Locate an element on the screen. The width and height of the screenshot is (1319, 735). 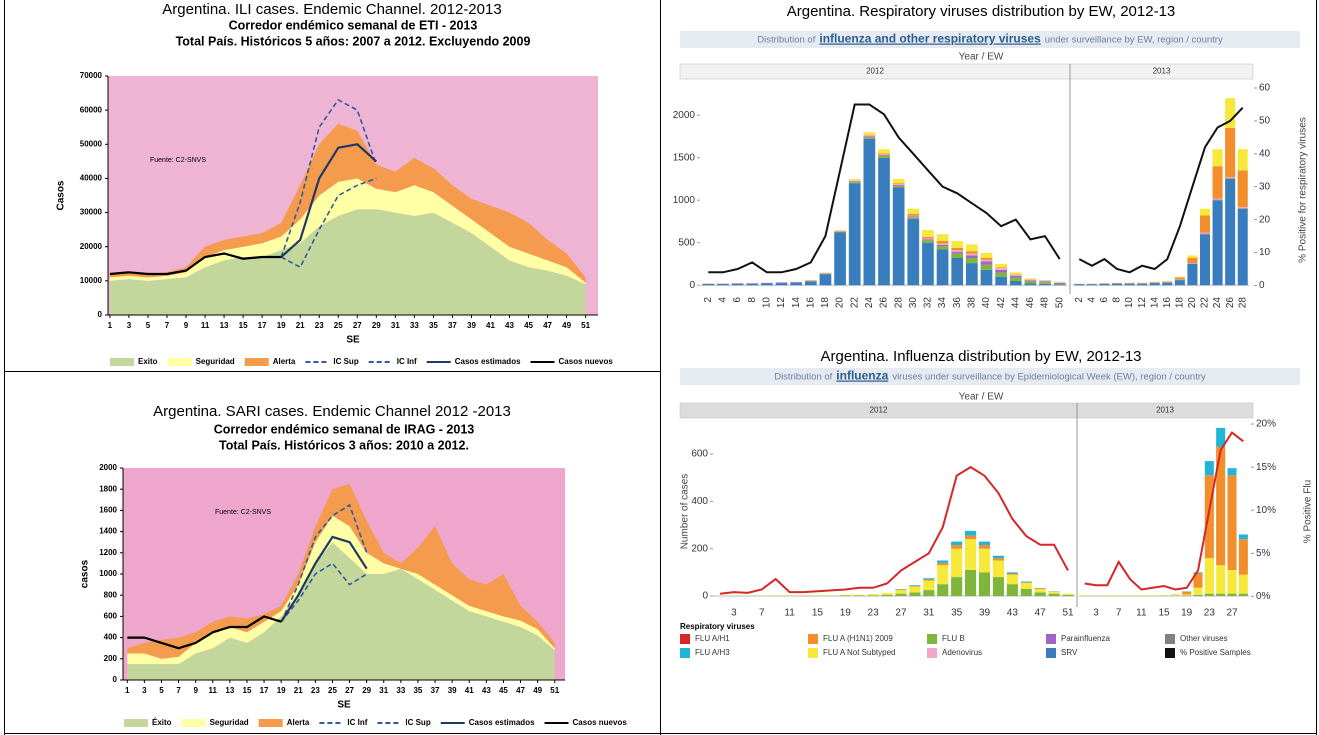
chart-title: Corredor endémico semanal de ETI - 2013 is located at coordinates (353, 25).